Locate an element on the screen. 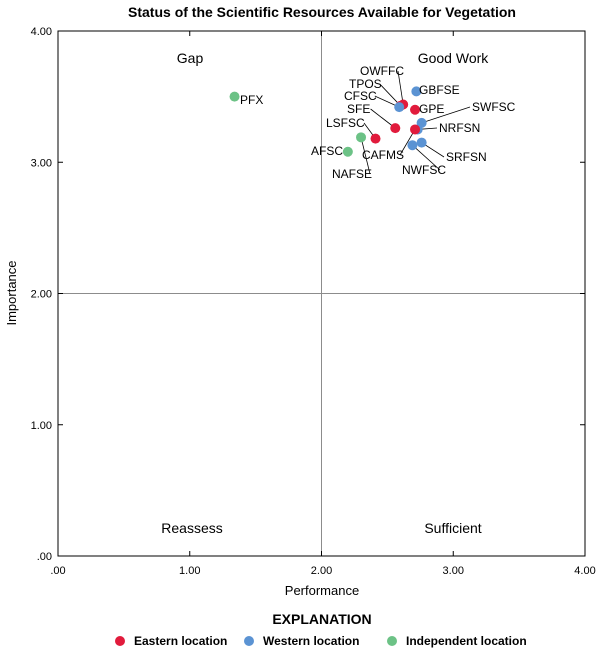 This screenshot has width=597, height=649. point-label-gpe: GPE is located at coordinates (431, 109).